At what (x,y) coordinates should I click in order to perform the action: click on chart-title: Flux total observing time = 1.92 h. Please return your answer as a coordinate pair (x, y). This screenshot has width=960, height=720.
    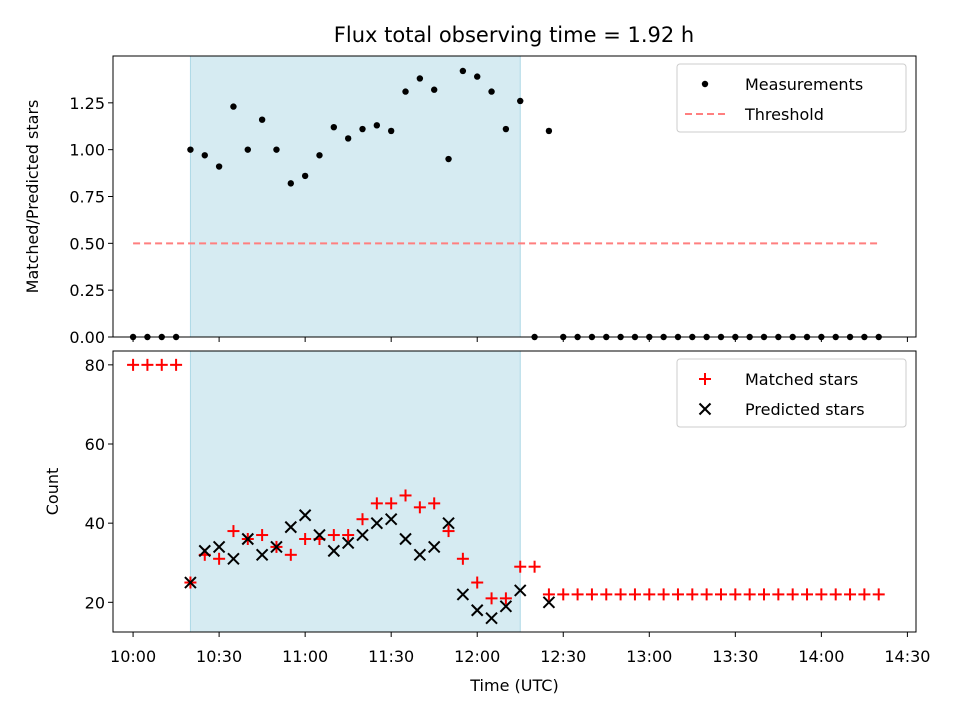
    Looking at the image, I should click on (514, 35).